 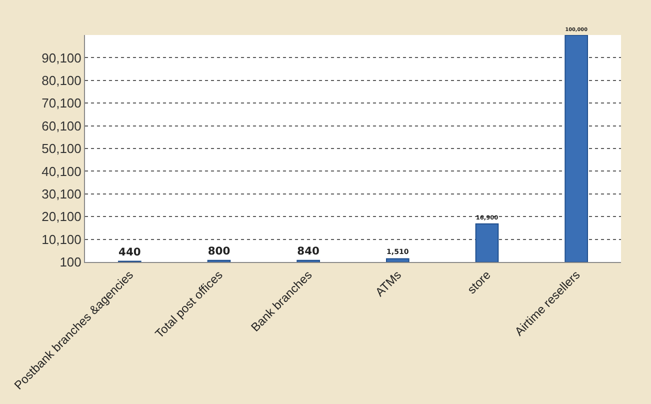 I want to click on y-tick-label: 30,100, so click(x=62, y=194).